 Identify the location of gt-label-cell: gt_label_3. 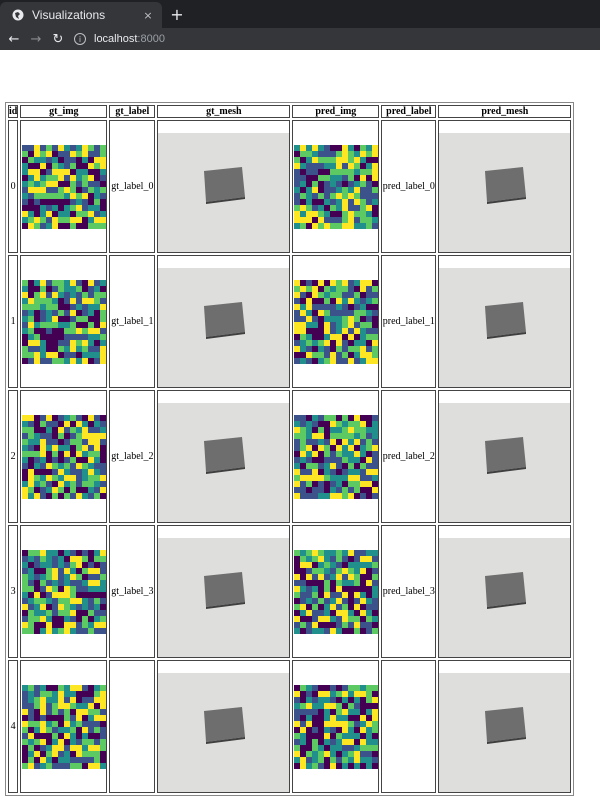
(132, 591).